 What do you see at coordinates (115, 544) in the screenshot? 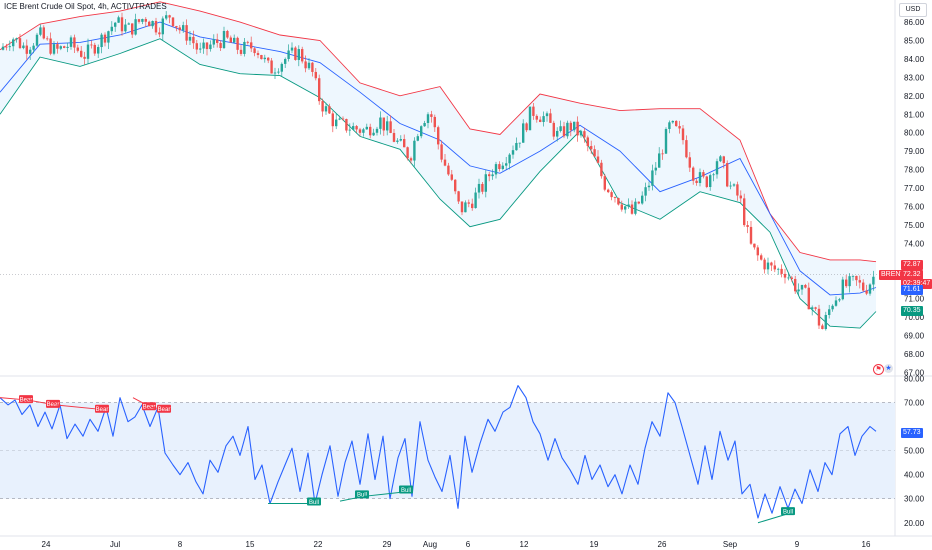
I see `time-tick-label: Jul` at bounding box center [115, 544].